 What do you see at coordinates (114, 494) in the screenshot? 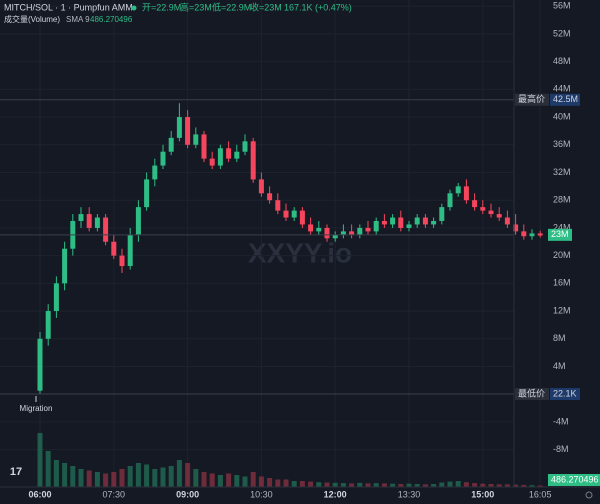
I see `x-tick-label: 07:30` at bounding box center [114, 494].